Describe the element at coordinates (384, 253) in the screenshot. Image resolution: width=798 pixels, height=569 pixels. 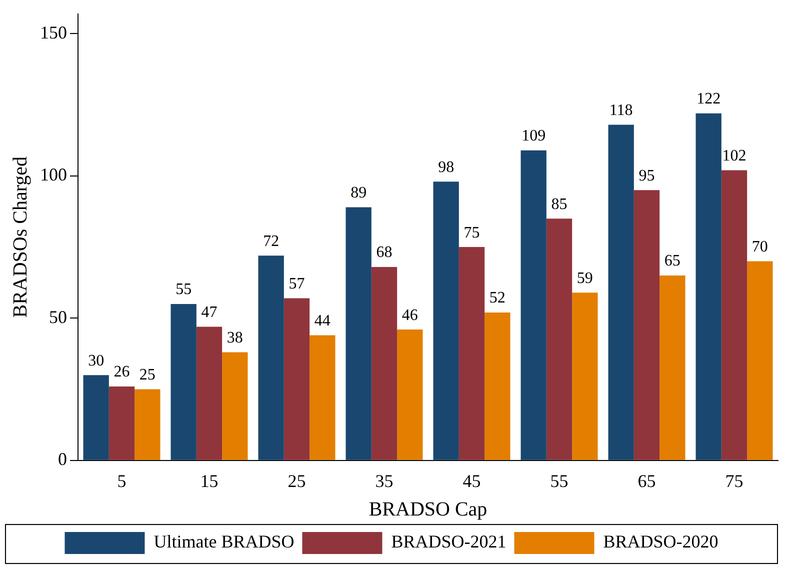
I see `data-label: 68` at that location.